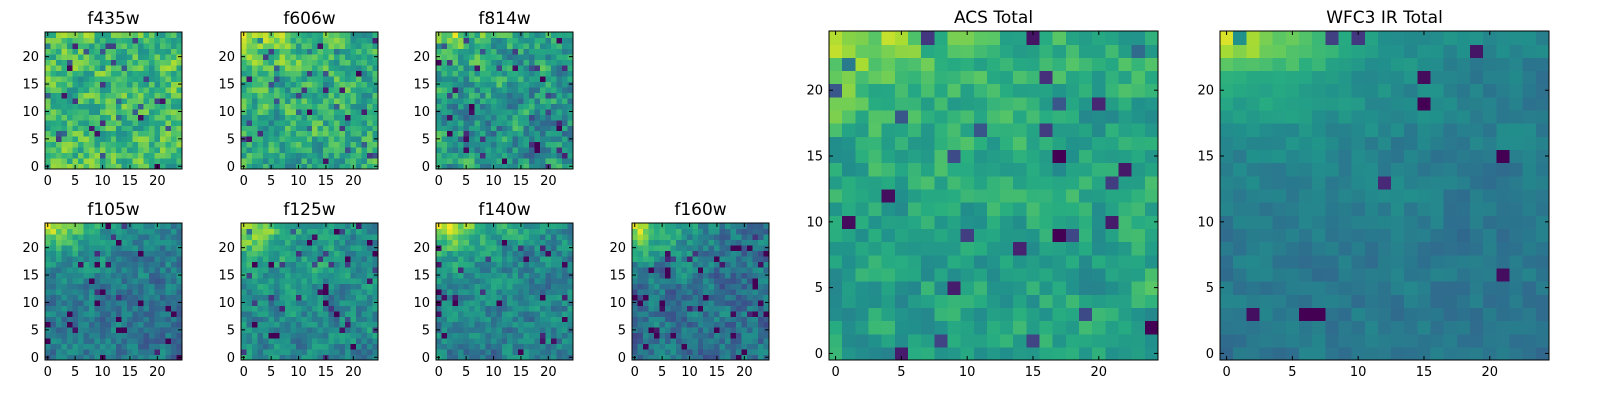 The height and width of the screenshot is (400, 1600). Describe the element at coordinates (226, 303) in the screenshot. I see `y-tick-label: 10` at that location.